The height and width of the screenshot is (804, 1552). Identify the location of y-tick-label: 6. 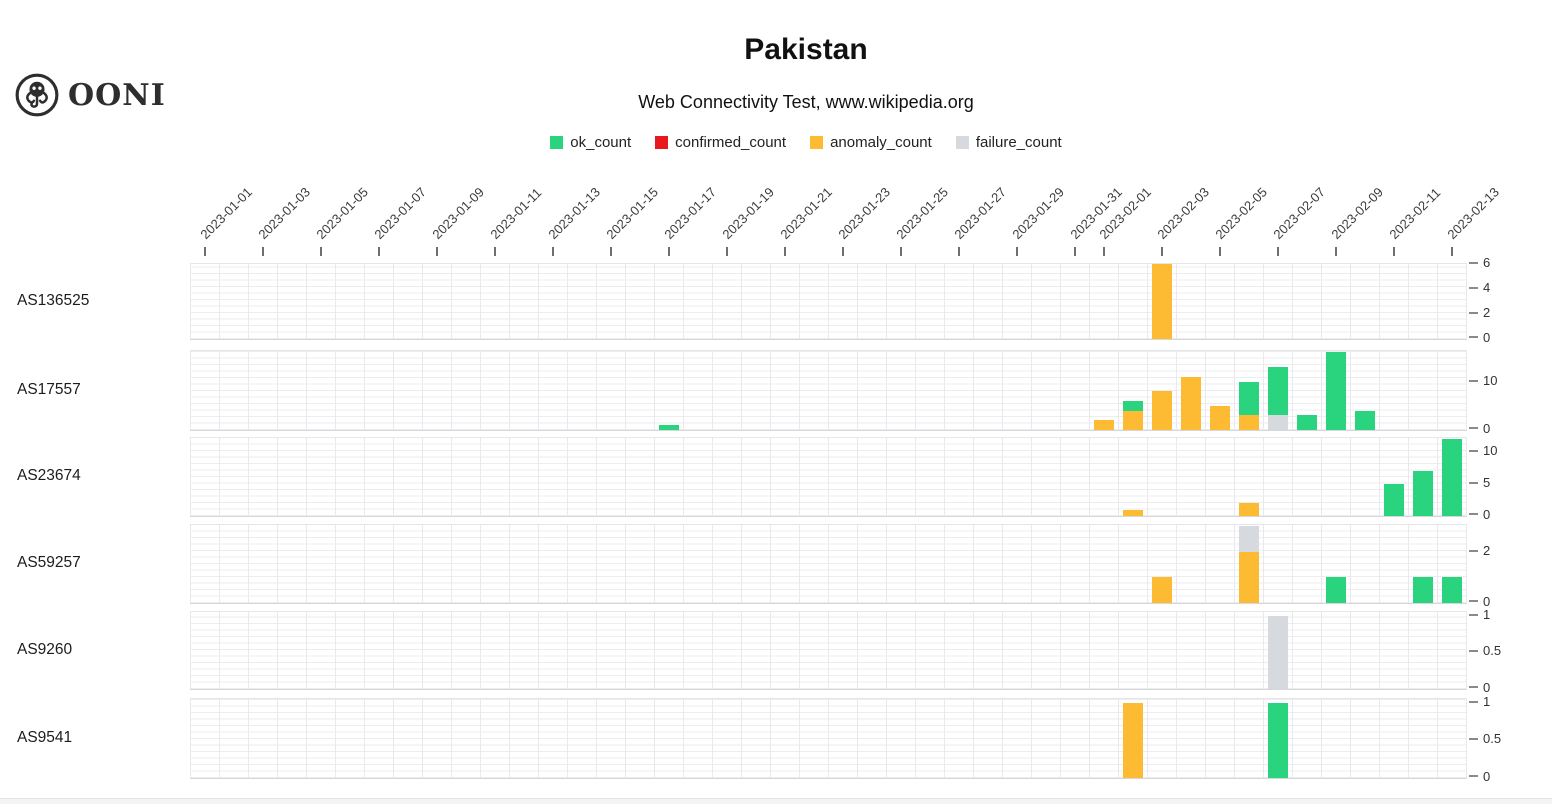
(1487, 262).